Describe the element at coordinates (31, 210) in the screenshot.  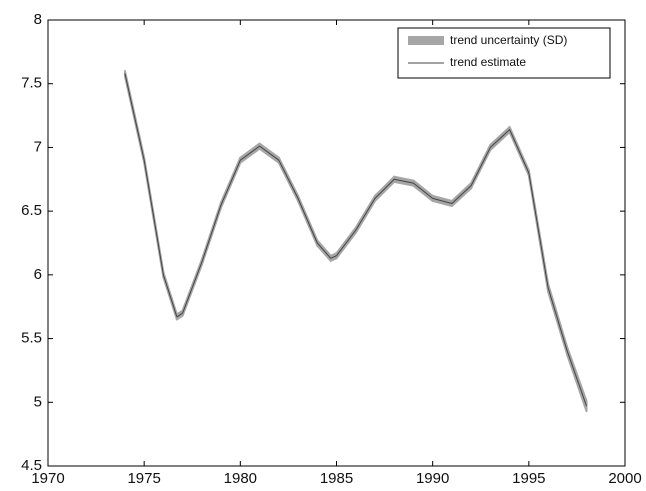
I see `y-tick-label: 6.5` at that location.